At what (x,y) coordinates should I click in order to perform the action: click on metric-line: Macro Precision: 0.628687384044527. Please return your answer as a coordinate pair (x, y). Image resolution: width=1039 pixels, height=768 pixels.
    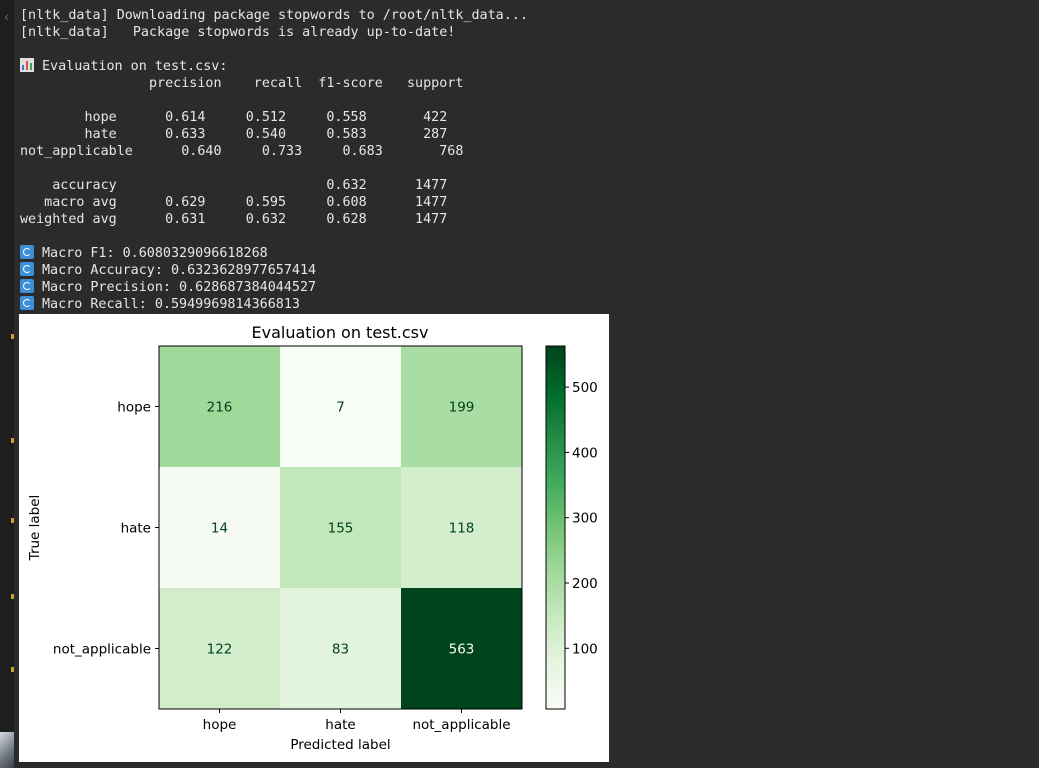
    Looking at the image, I should click on (320, 287).